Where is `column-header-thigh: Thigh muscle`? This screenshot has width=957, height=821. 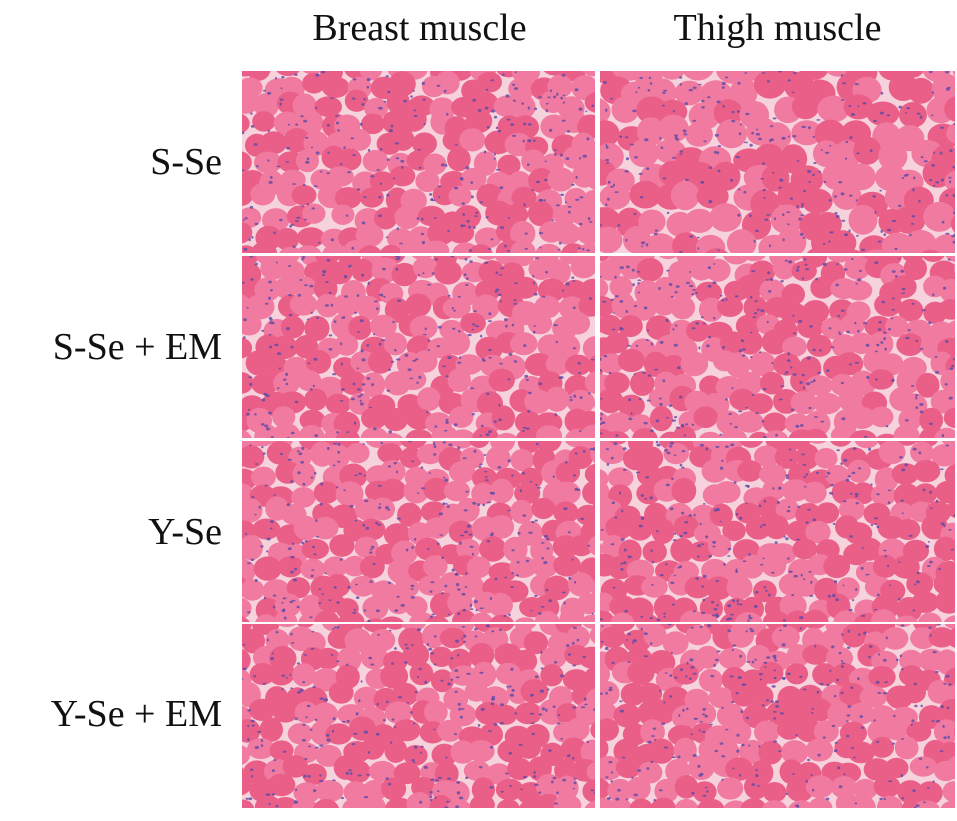 column-header-thigh: Thigh muscle is located at coordinates (777, 28).